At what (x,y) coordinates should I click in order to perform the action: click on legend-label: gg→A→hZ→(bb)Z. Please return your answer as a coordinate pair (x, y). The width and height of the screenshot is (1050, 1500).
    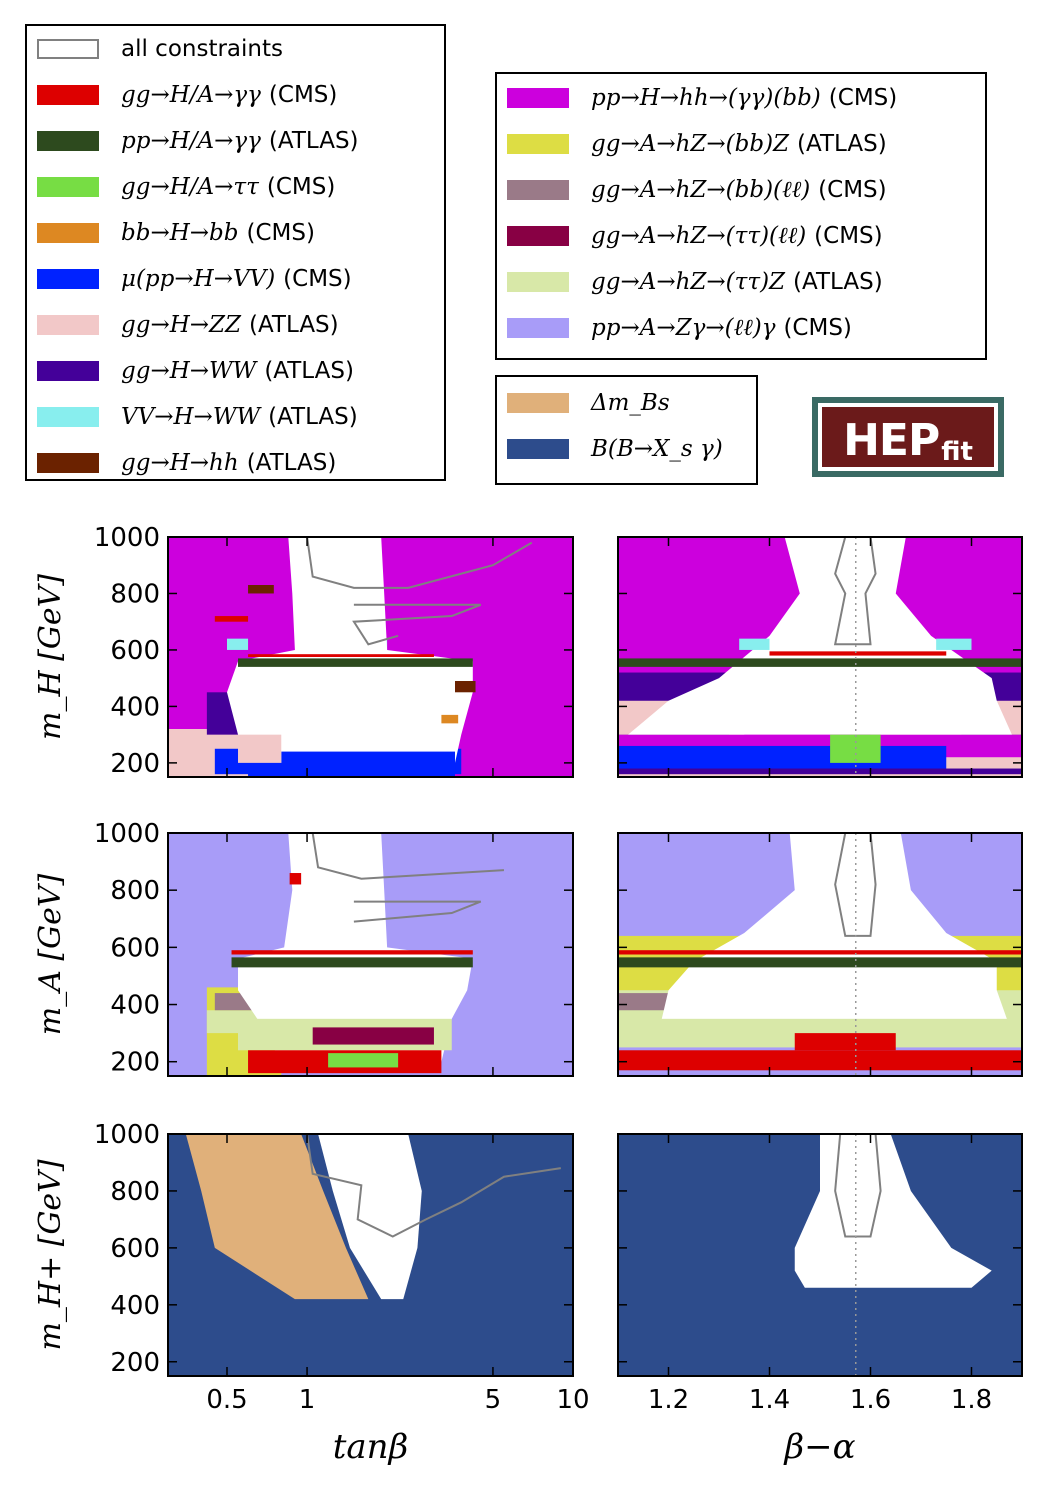
    Looking at the image, I should click on (690, 144).